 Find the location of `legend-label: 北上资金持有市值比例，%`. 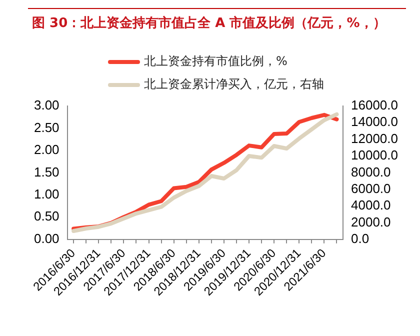

legend-label: 北上资金持有市值比例，% is located at coordinates (216, 61).